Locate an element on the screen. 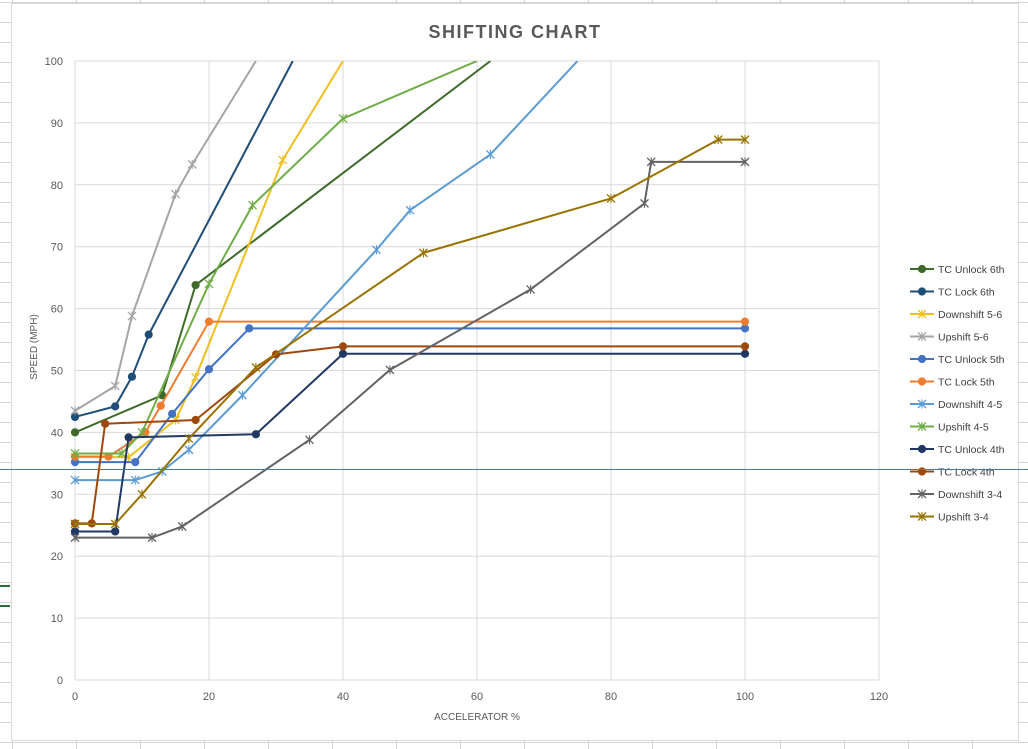  x-tick-label: 80 is located at coordinates (611, 697).